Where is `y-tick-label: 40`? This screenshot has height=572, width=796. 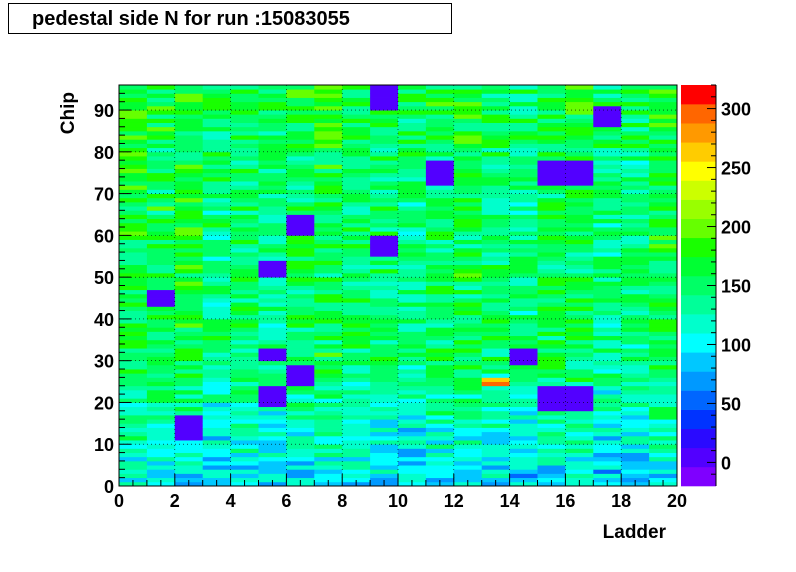
y-tick-label: 40 is located at coordinates (104, 320).